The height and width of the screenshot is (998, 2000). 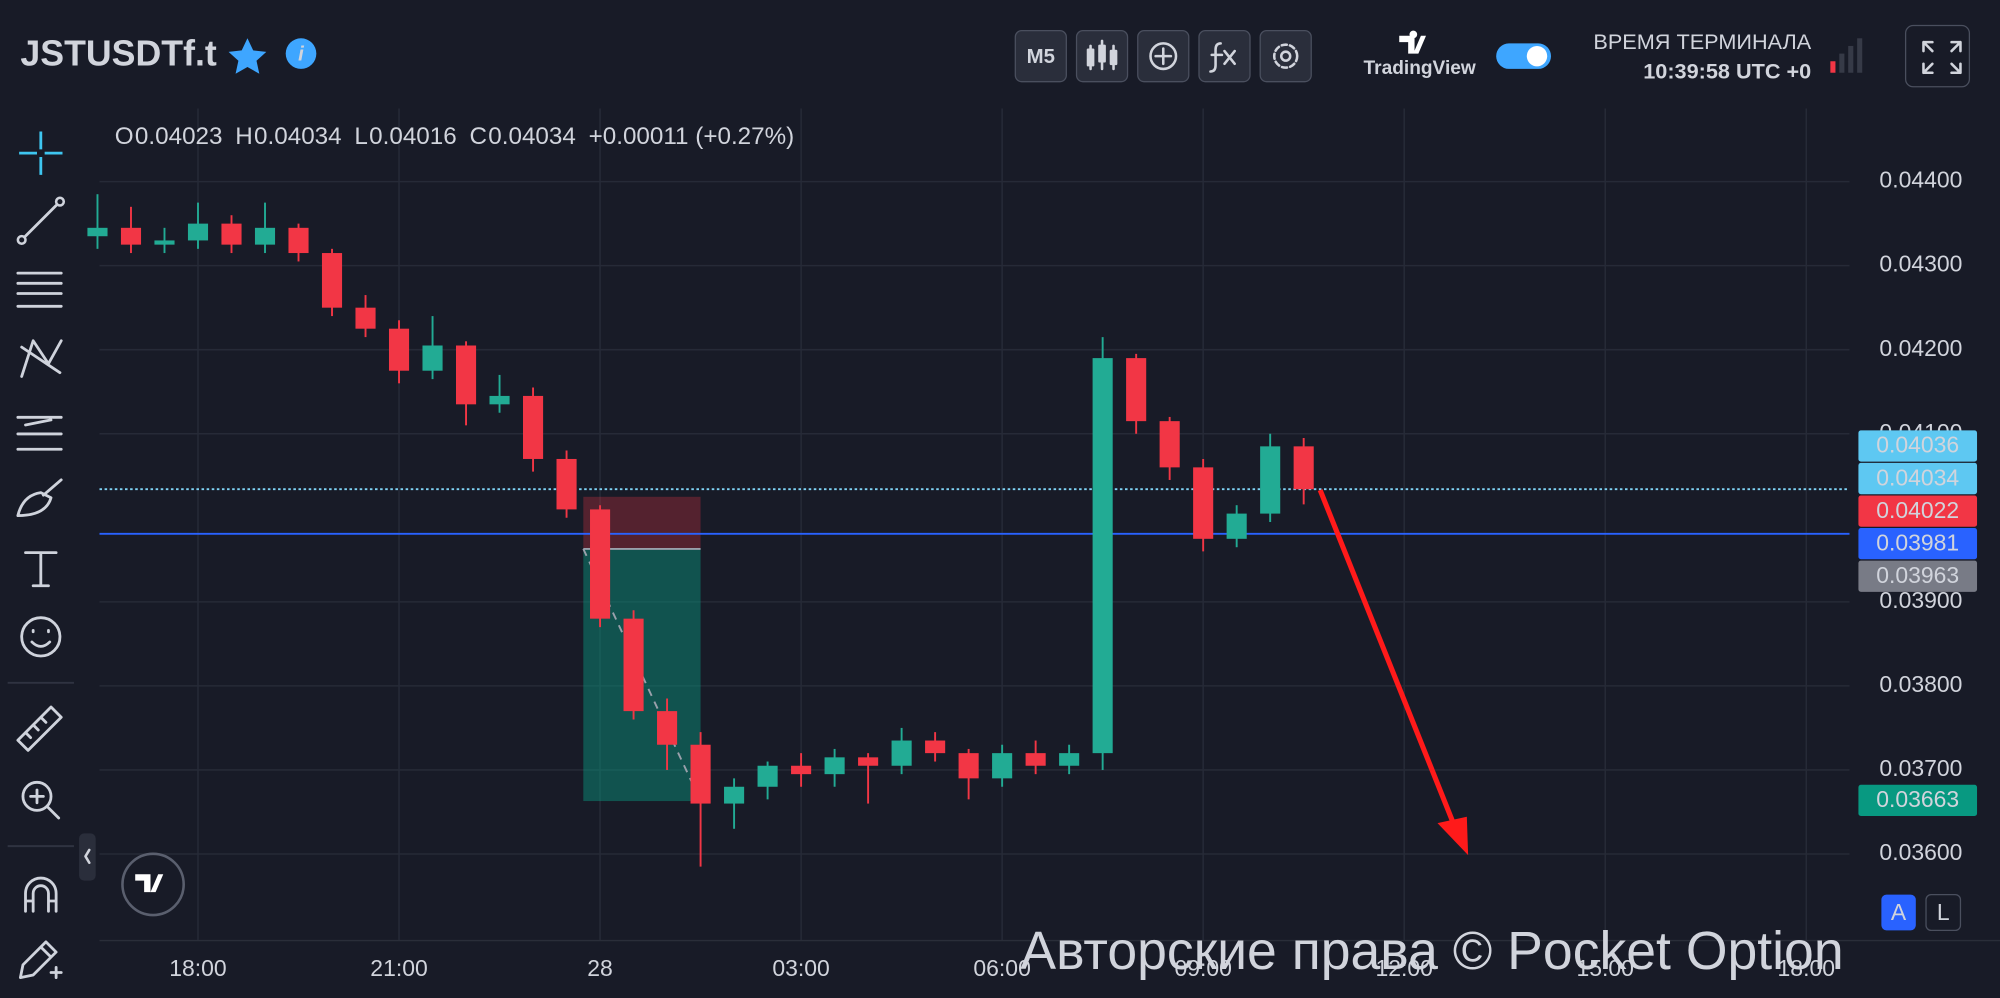 I want to click on fullscreen-button, so click(x=1937, y=56).